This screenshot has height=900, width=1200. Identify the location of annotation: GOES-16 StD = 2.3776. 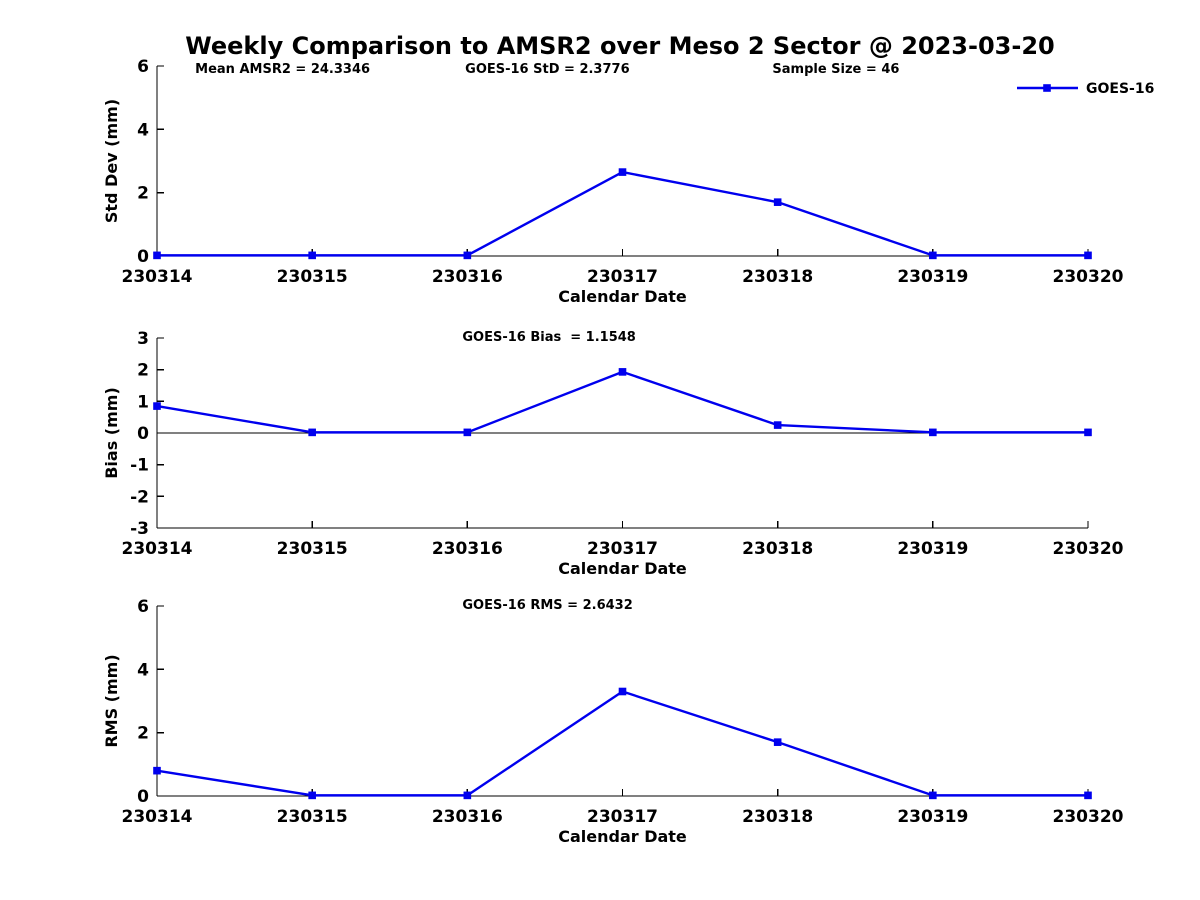
(547, 69).